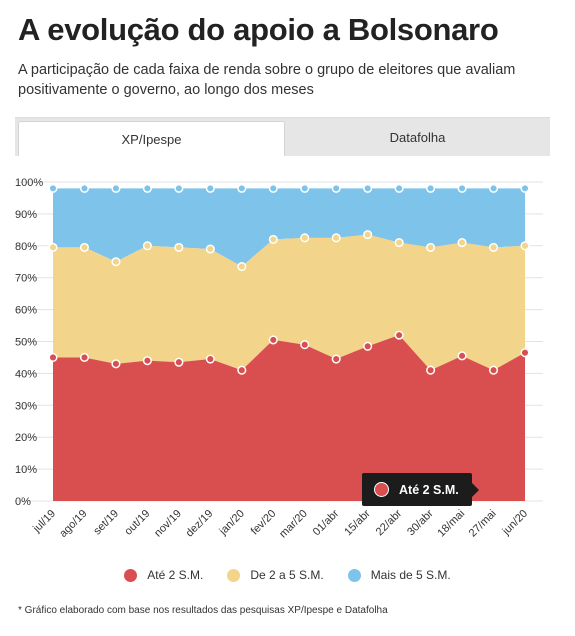 This screenshot has width=575, height=636. What do you see at coordinates (73, 524) in the screenshot?
I see `x-tick-label: ago/19` at bounding box center [73, 524].